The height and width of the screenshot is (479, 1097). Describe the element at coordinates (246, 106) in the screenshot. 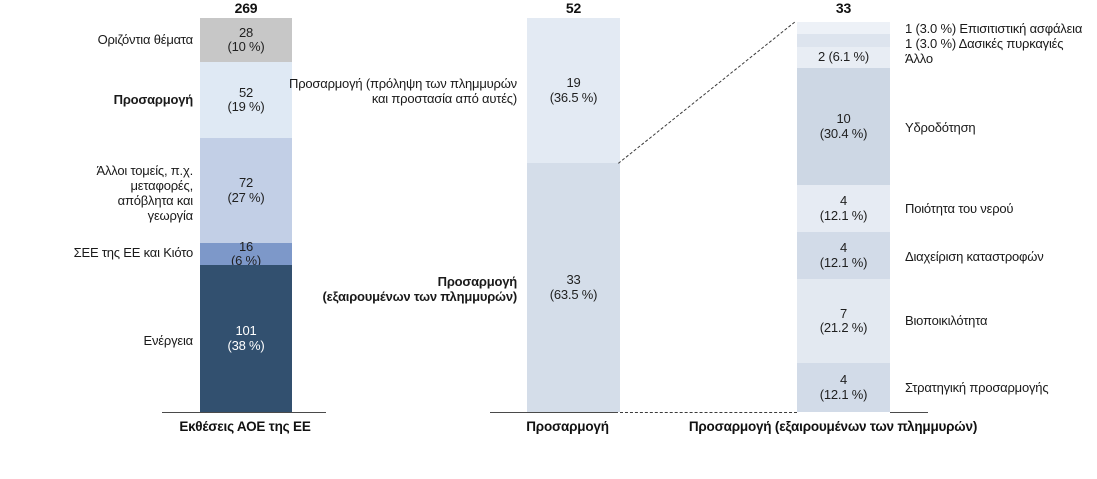

I see `segment-pct: (19 %)` at that location.